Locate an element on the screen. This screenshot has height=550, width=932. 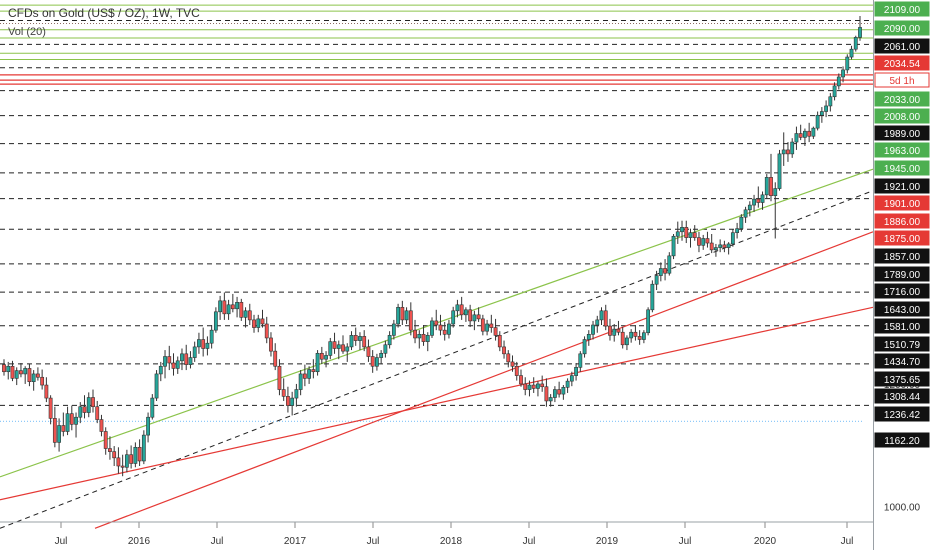
price-tag-2090-00: 2090.00 is located at coordinates (902, 29).